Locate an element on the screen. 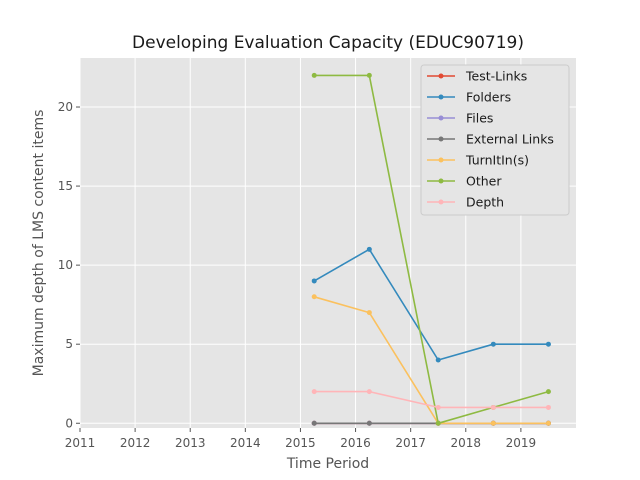  legend-item: Folders is located at coordinates (469, 97).